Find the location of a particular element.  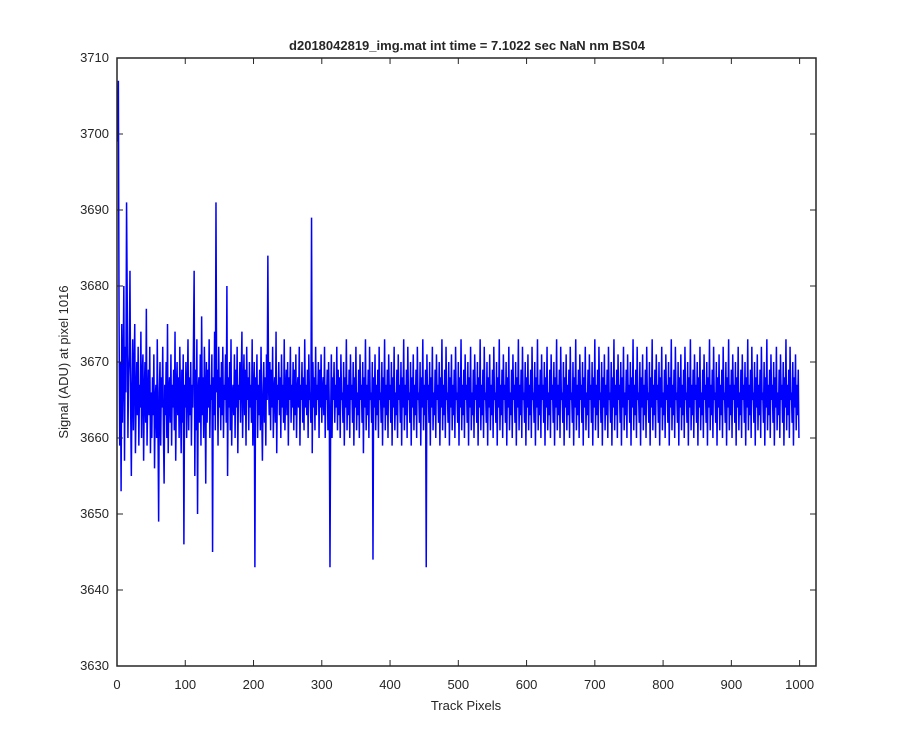

x-tick-label: 700 is located at coordinates (595, 684).